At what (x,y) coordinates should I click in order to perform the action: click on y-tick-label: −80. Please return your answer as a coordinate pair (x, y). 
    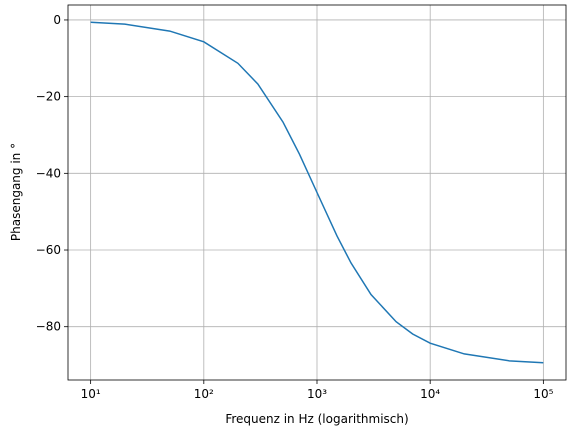
    Looking at the image, I should click on (48, 327).